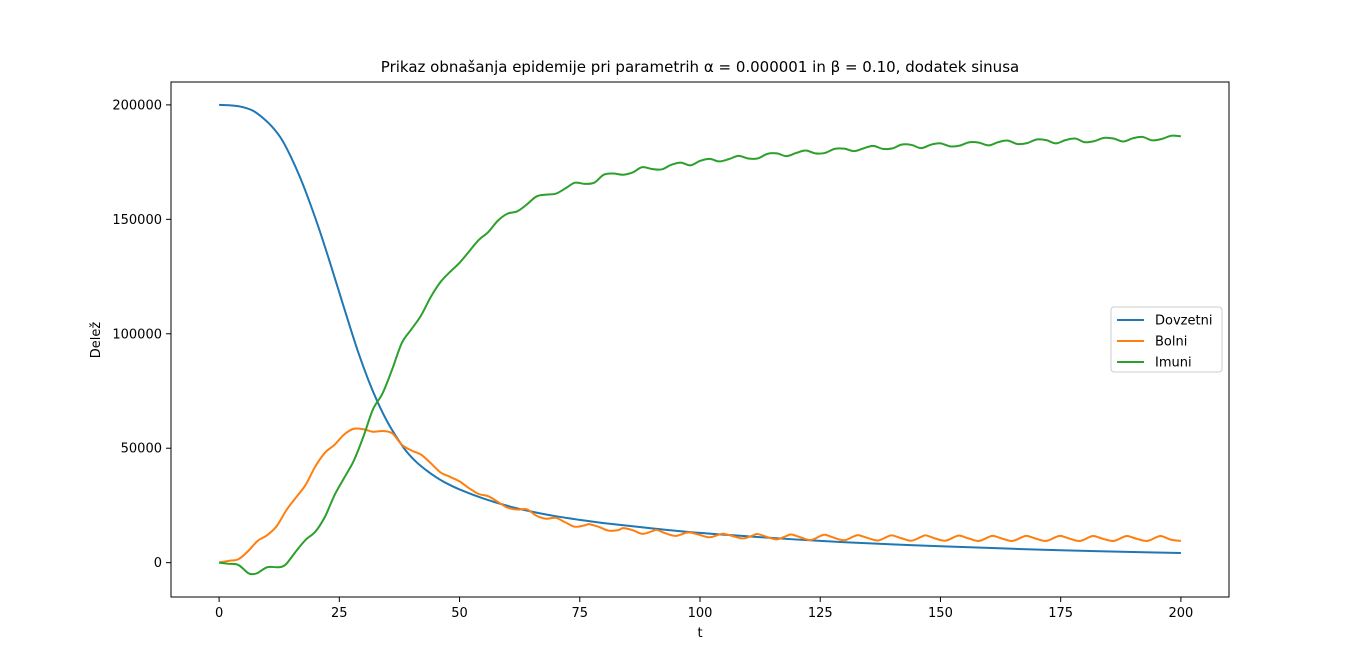 The image size is (1366, 671). Describe the element at coordinates (1171, 342) in the screenshot. I see `legend-label-bolni: Bolni` at that location.